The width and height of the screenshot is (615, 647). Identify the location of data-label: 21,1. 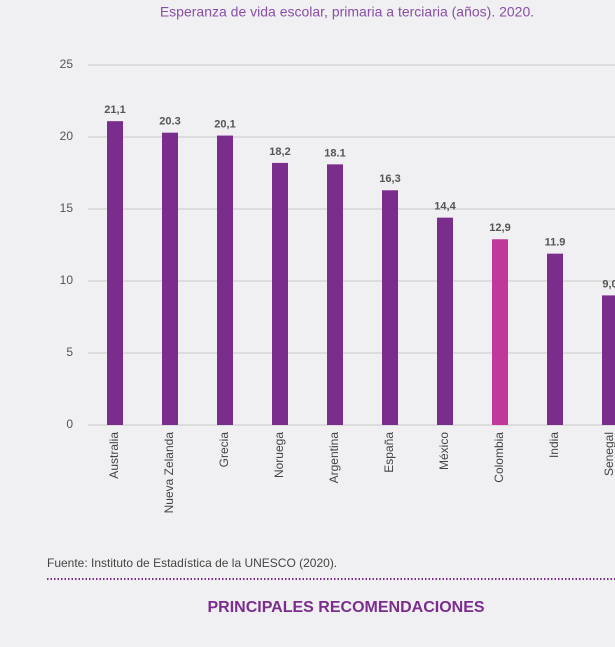
(114, 110).